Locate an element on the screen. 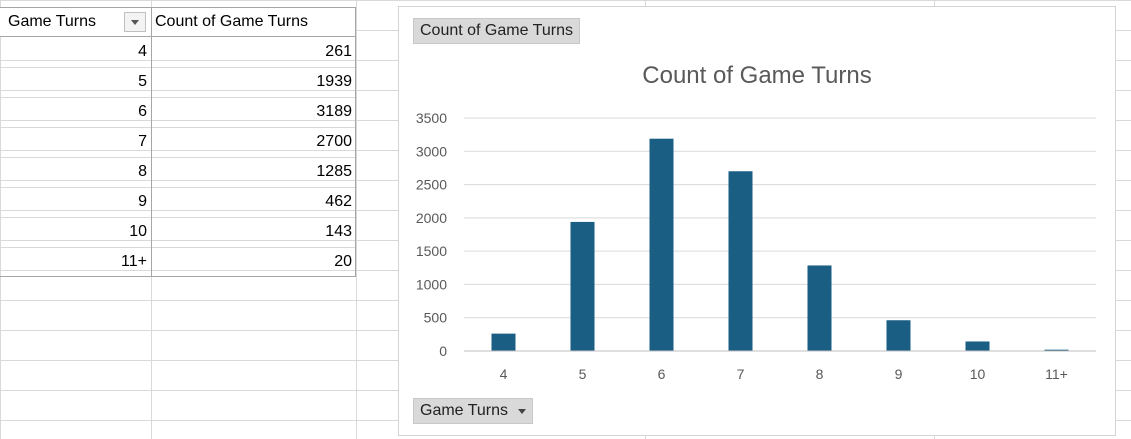 The width and height of the screenshot is (1131, 439). pivot-header-game-turns: Game Turns is located at coordinates (52, 21).